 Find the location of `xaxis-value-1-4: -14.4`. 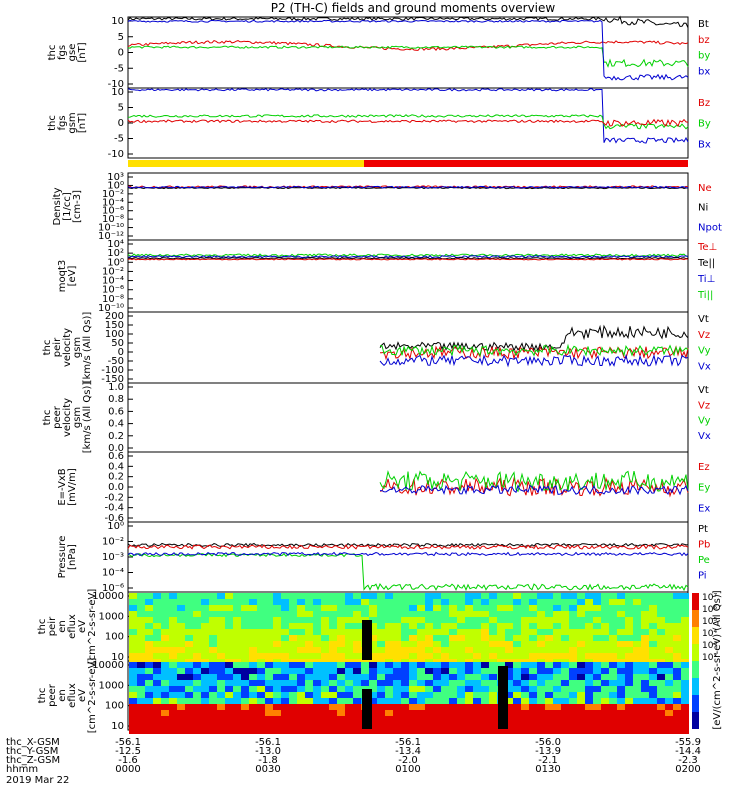

xaxis-value-1-4: -14.4 is located at coordinates (688, 751).